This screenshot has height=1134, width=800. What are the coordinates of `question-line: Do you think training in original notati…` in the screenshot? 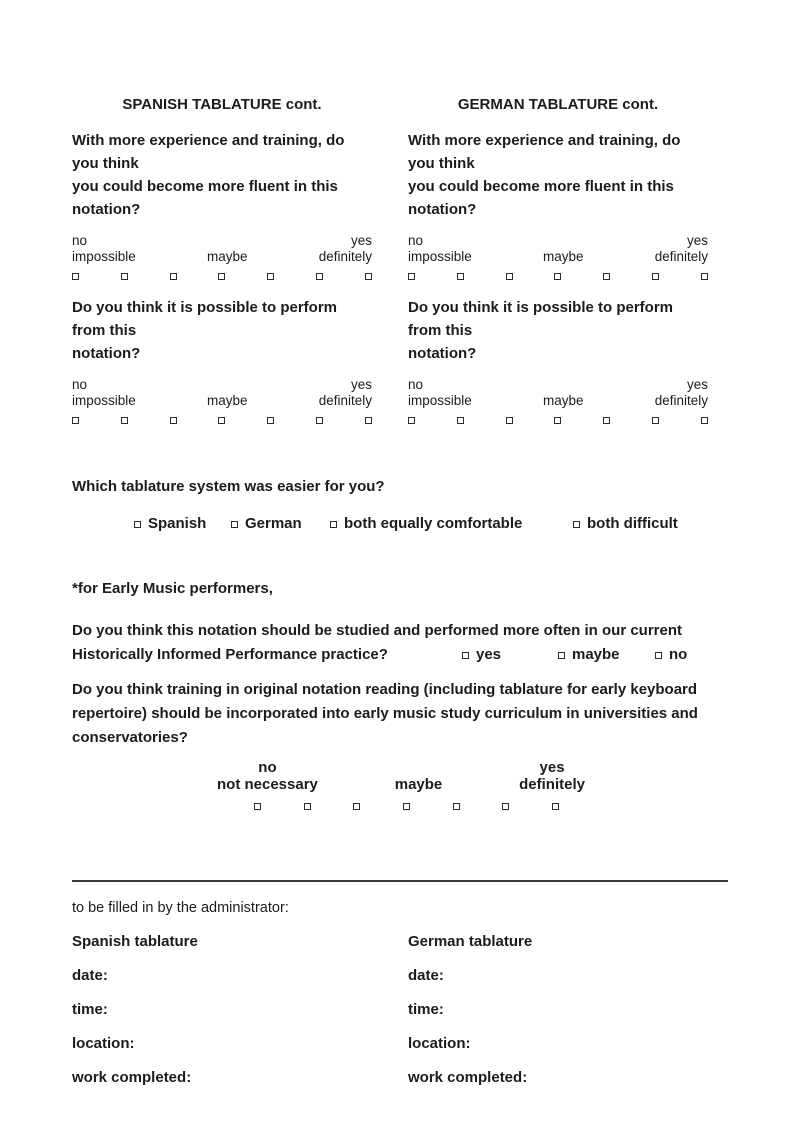 It's located at (385, 689).